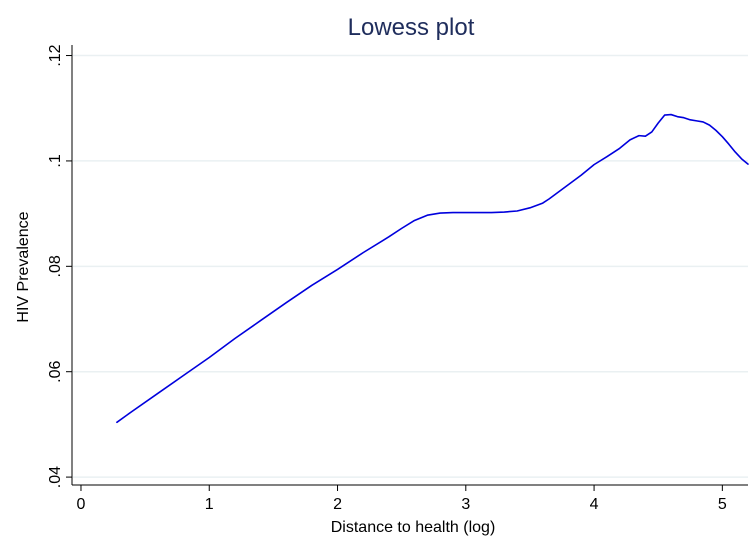 This screenshot has width=751, height=551. Describe the element at coordinates (465, 504) in the screenshot. I see `x-tick-label: 3` at that location.